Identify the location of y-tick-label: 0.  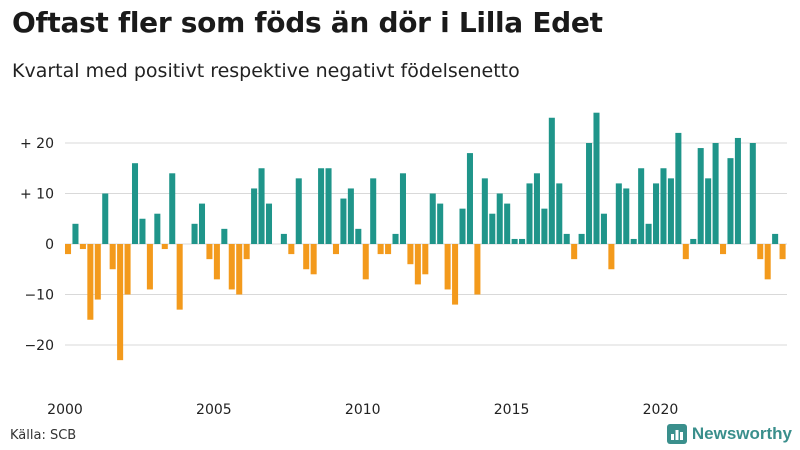
(49, 245).